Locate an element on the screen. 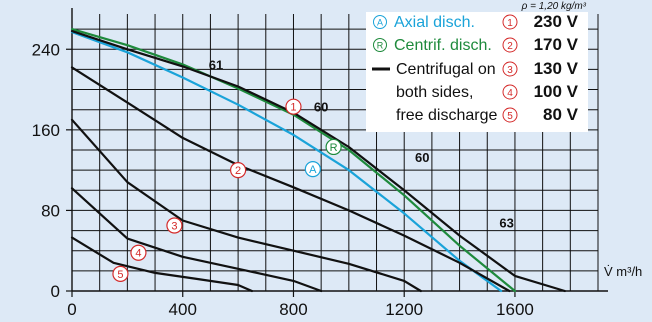 The height and width of the screenshot is (322, 652). curve-marker-symbol: A is located at coordinates (313, 170).